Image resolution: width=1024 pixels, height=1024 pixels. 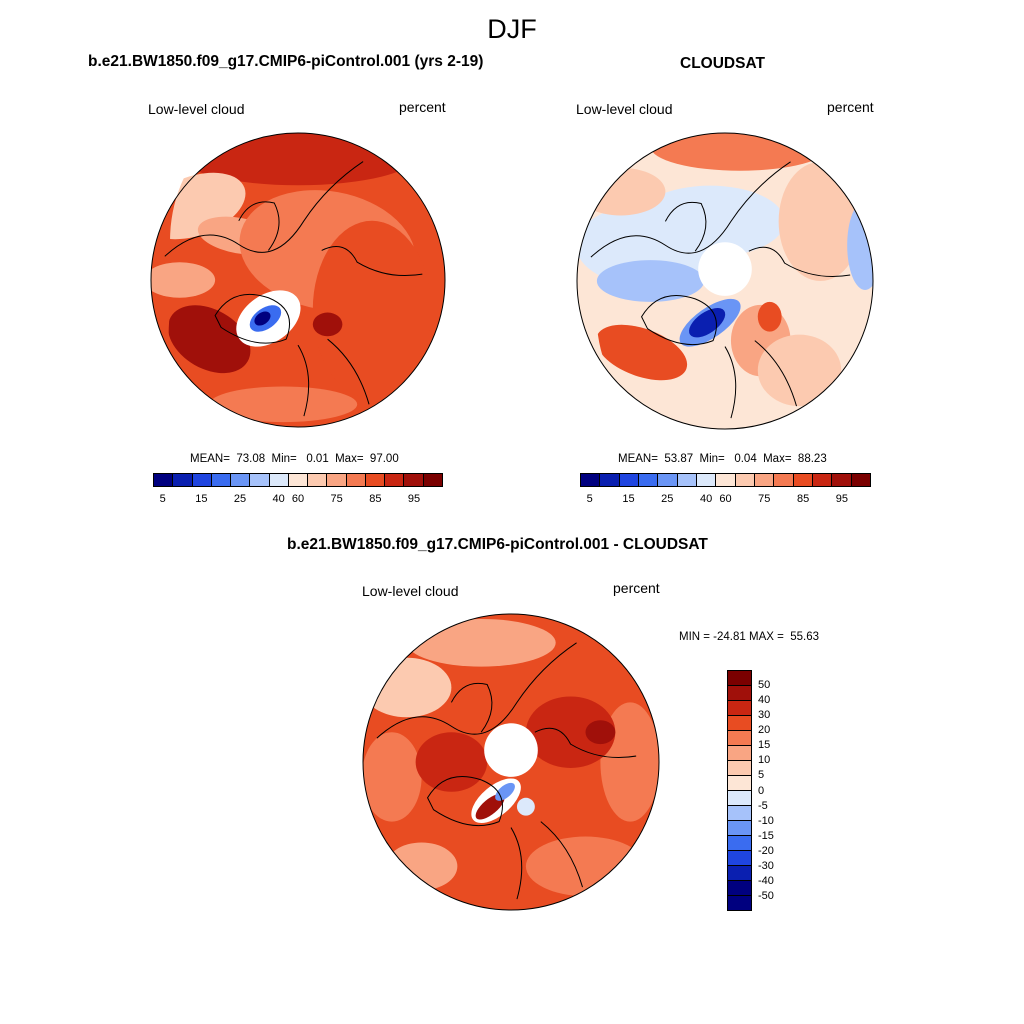 What do you see at coordinates (624, 109) in the screenshot?
I see `panel-2-variable-label: Low-level cloud` at bounding box center [624, 109].